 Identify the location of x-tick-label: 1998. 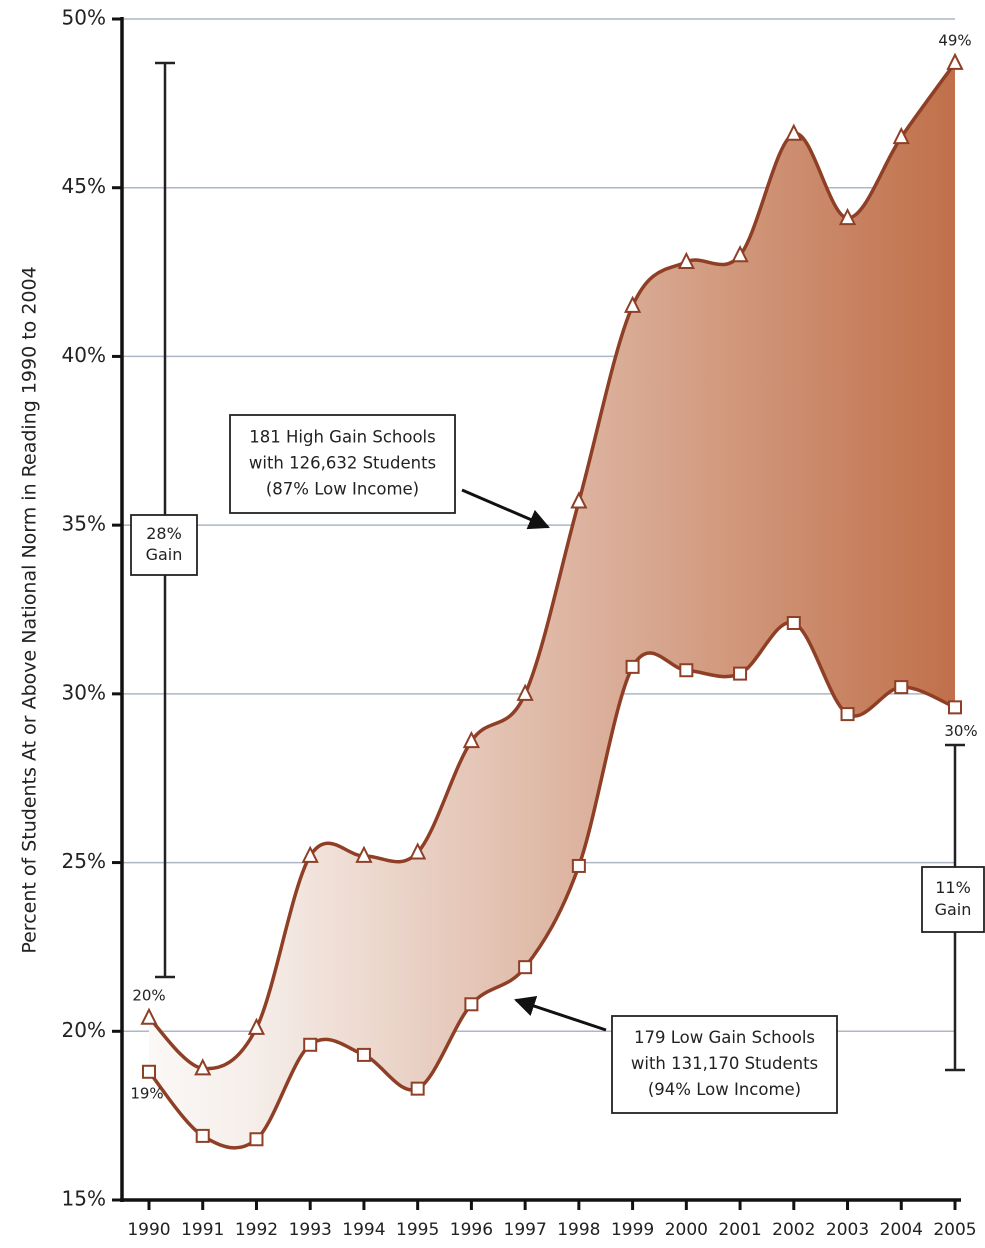
(578, 1230).